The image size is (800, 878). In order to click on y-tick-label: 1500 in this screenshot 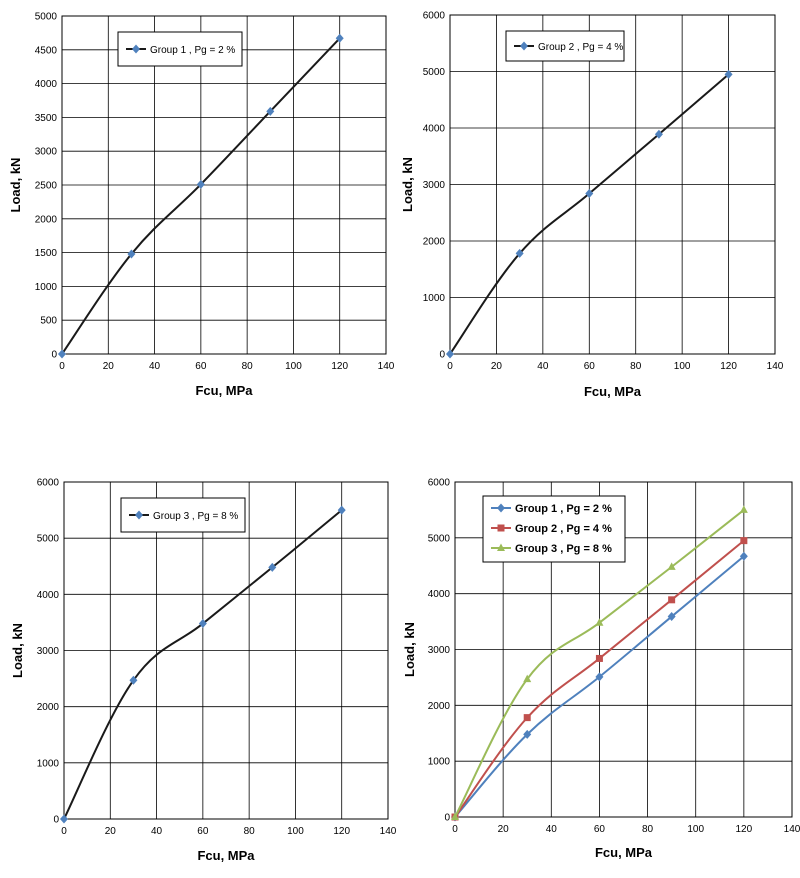, I will do `click(46, 253)`.